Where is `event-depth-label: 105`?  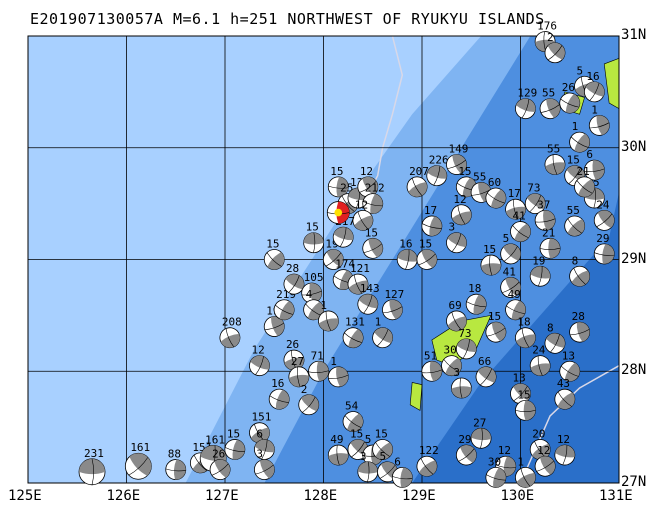
event-depth-label: 105 is located at coordinates (314, 277).